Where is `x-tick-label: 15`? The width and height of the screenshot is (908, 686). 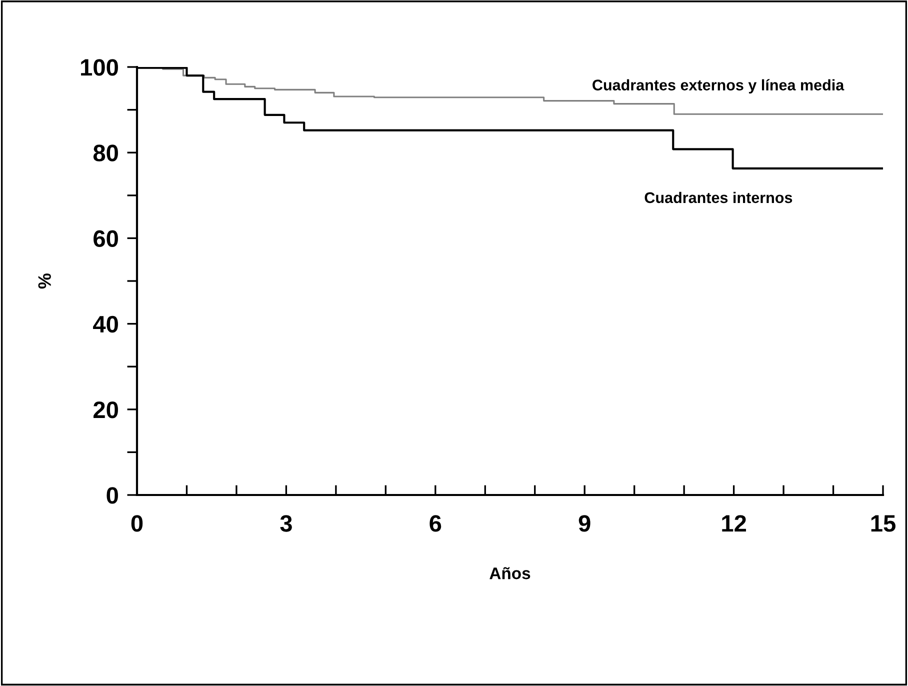 x-tick-label: 15 is located at coordinates (883, 523).